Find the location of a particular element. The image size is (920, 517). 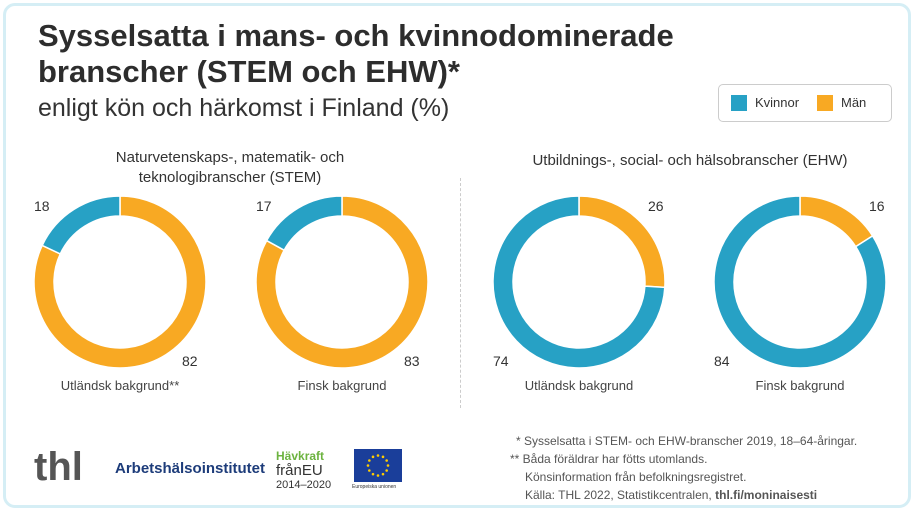

donut-label: Utländsk bakgrund is located at coordinates (579, 385).